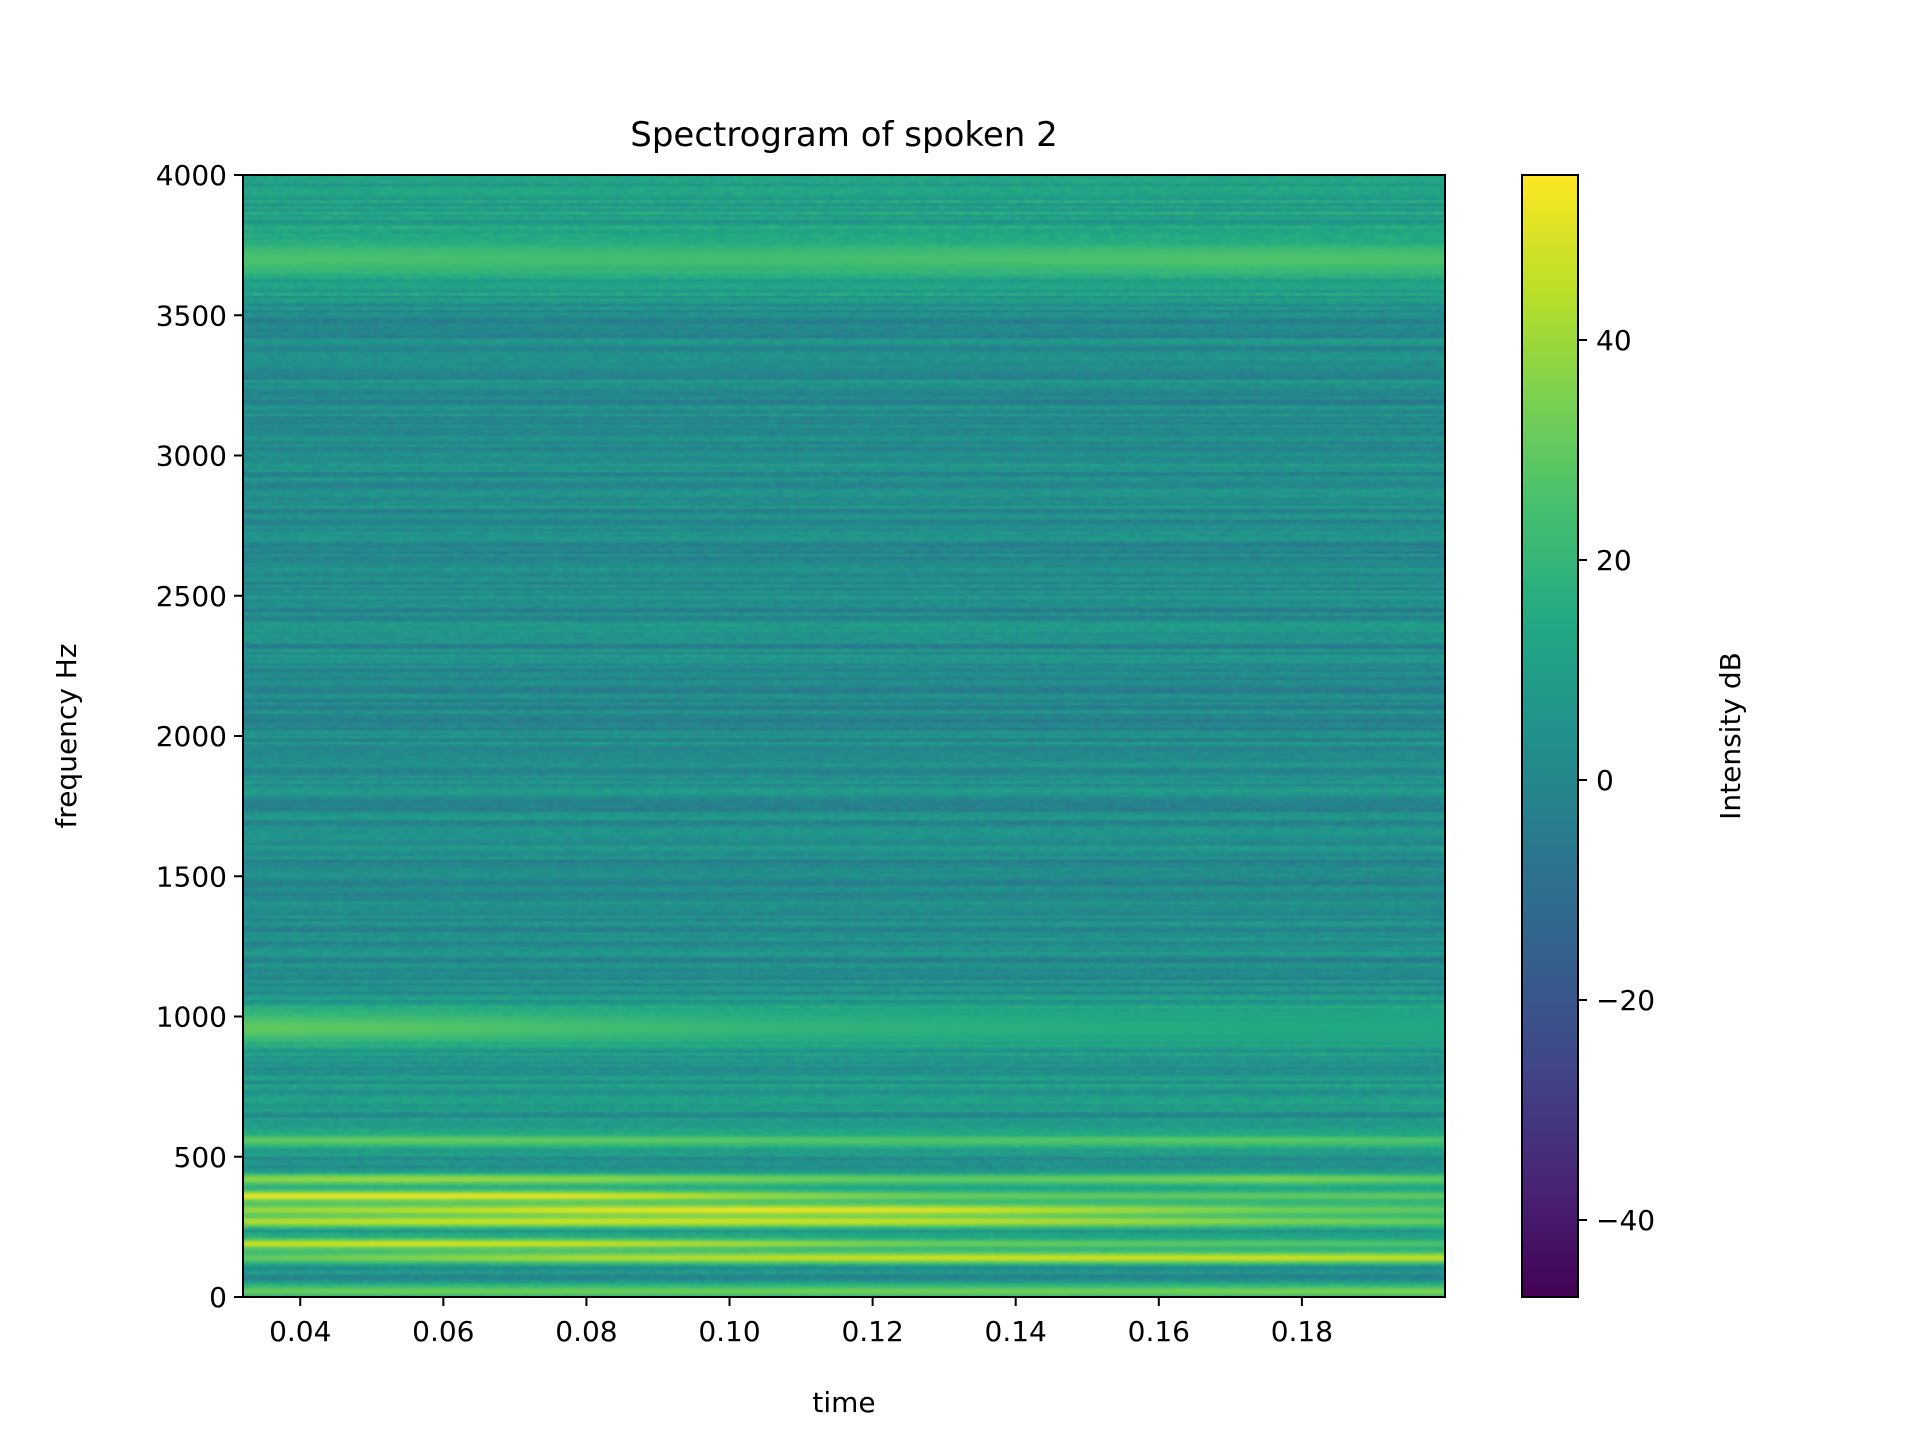 The width and height of the screenshot is (1920, 1440). What do you see at coordinates (191, 175) in the screenshot?
I see `y-tick-label: 4000` at bounding box center [191, 175].